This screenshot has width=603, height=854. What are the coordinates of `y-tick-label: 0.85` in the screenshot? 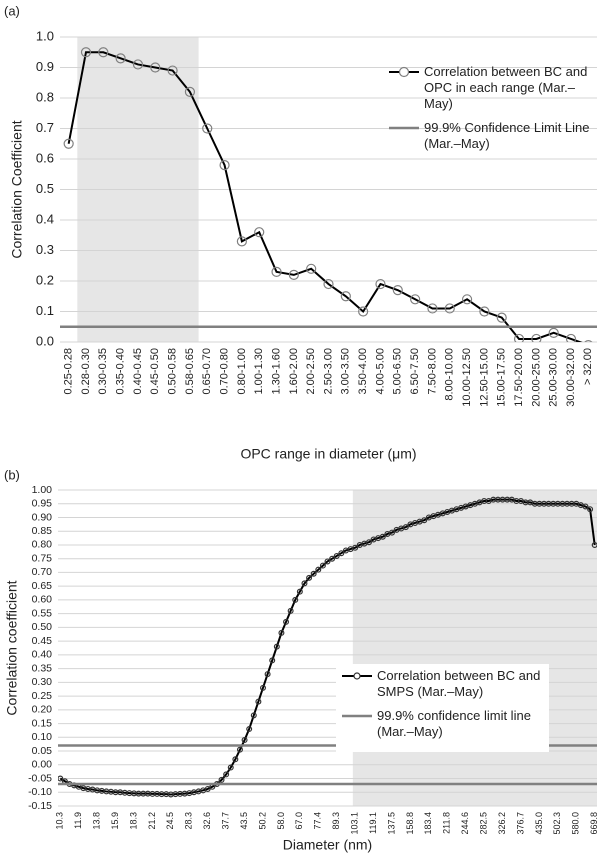 It's located at (42, 531).